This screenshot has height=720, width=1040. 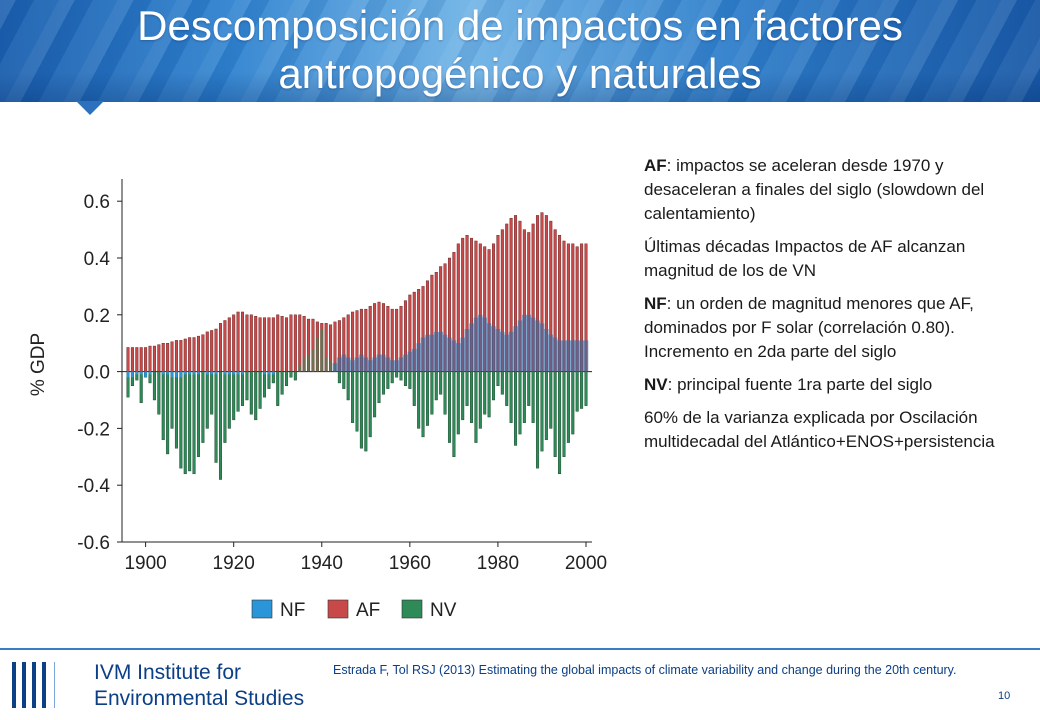 What do you see at coordinates (97, 202) in the screenshot?
I see `y-tick-label: 0.6` at bounding box center [97, 202].